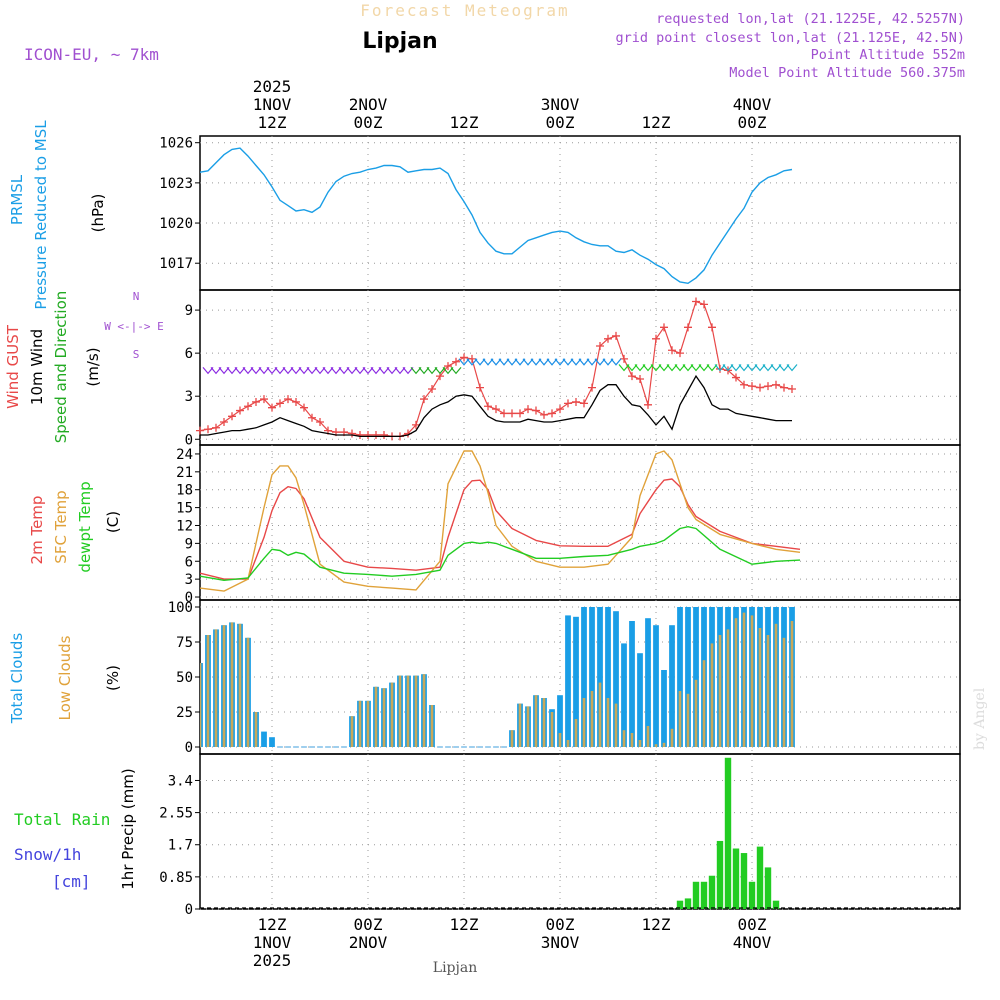  What do you see at coordinates (189, 580) in the screenshot?
I see `y-tick-label: 3` at bounding box center [189, 580].